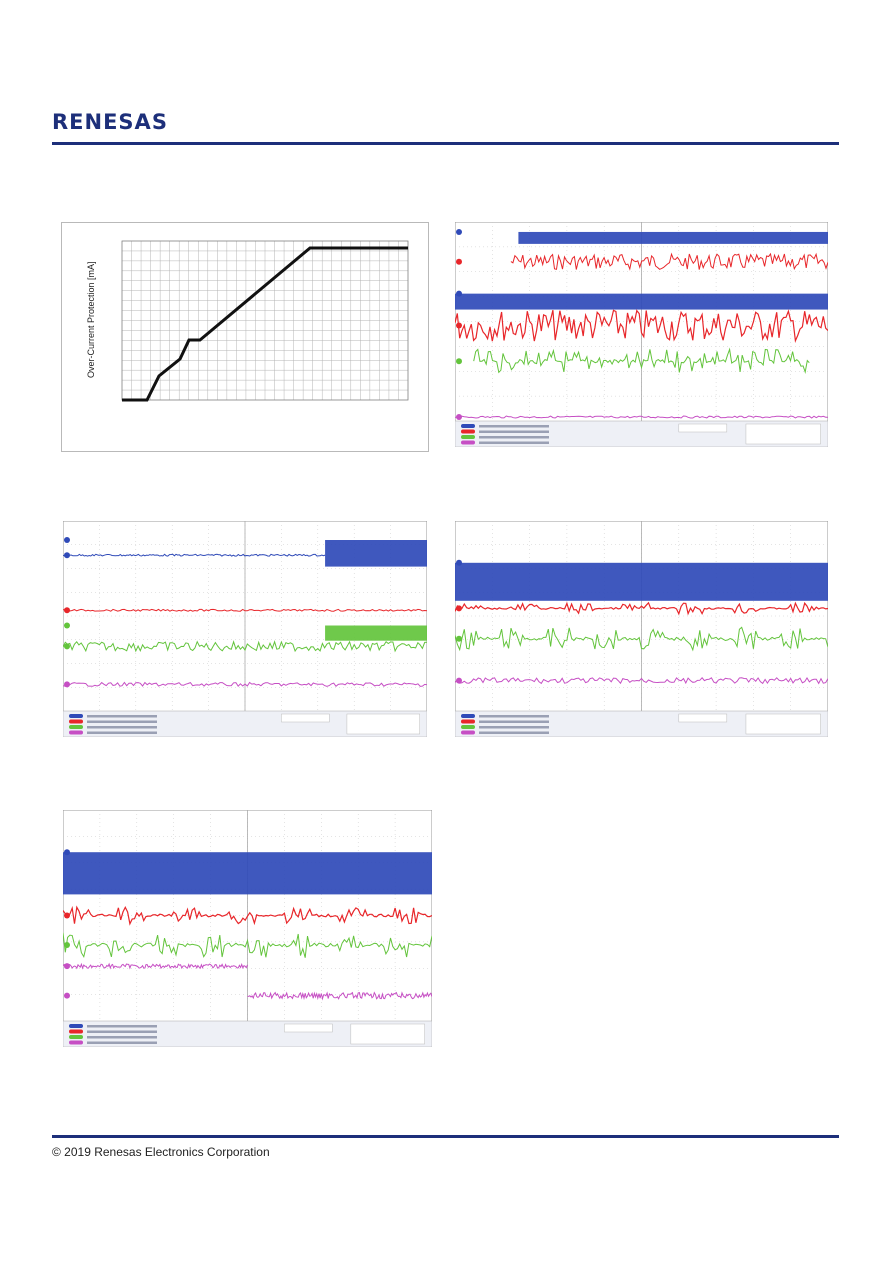 The image size is (892, 1263). I want to click on ocp-graph, so click(265, 321).